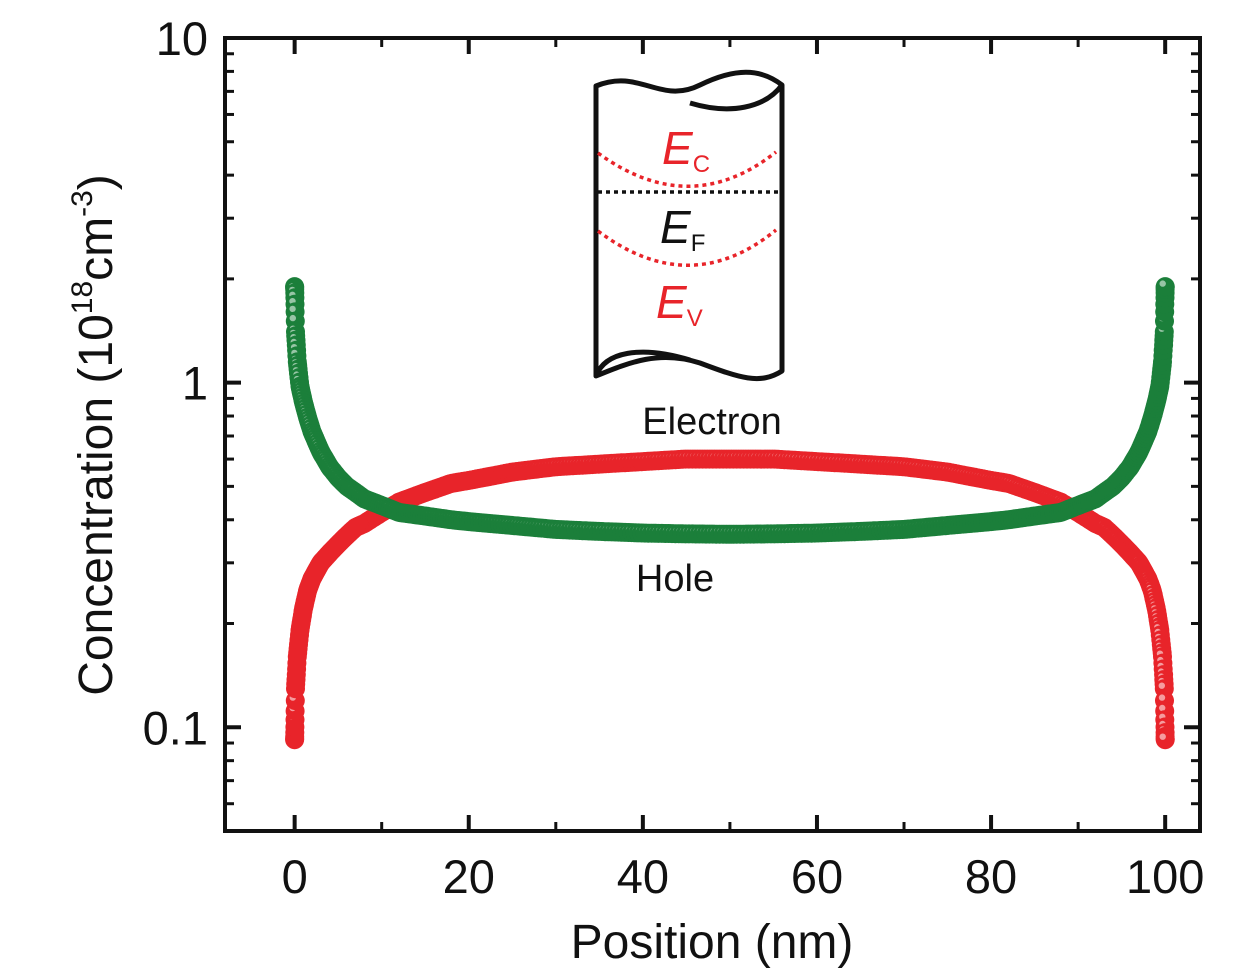 This screenshot has height=974, width=1234. Describe the element at coordinates (678, 148) in the screenshot. I see `ec-label-main: E` at that location.